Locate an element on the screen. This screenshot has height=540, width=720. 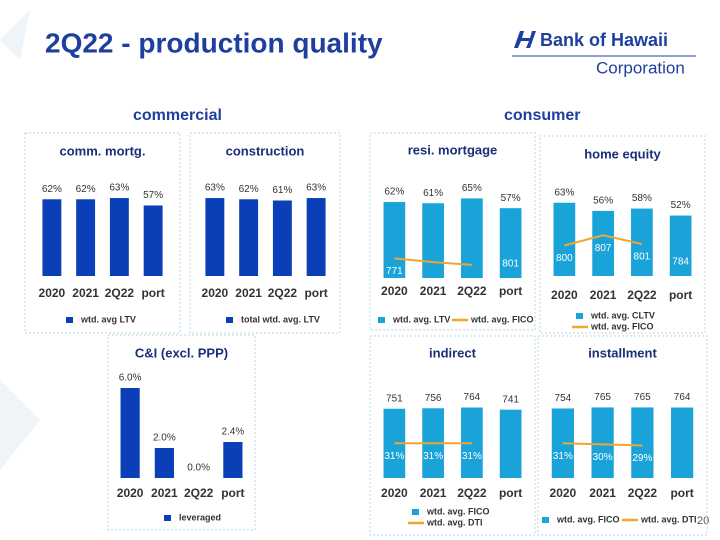
legend-label: total wtd. avg. LTV is located at coordinates (280, 319).